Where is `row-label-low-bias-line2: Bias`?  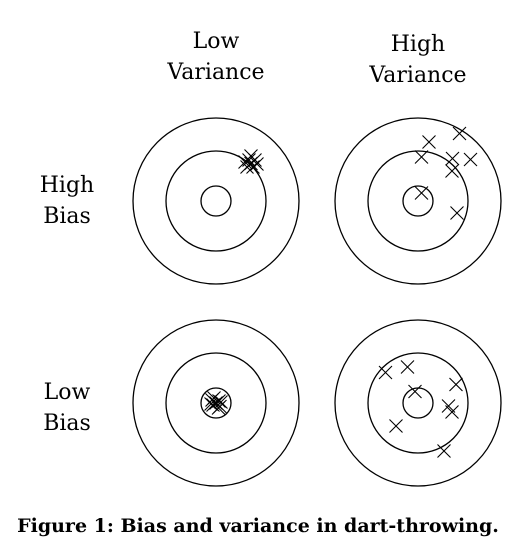
row-label-low-bias-line2: Bias is located at coordinates (67, 423).